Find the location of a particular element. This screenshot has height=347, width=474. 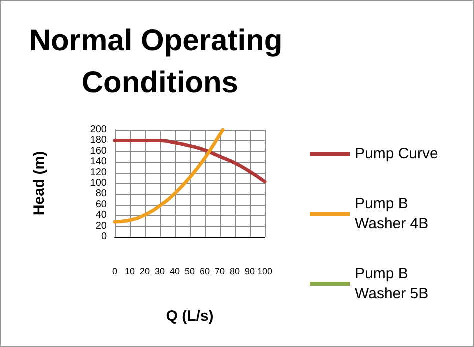

y-tick-label: 80 is located at coordinates (102, 194).